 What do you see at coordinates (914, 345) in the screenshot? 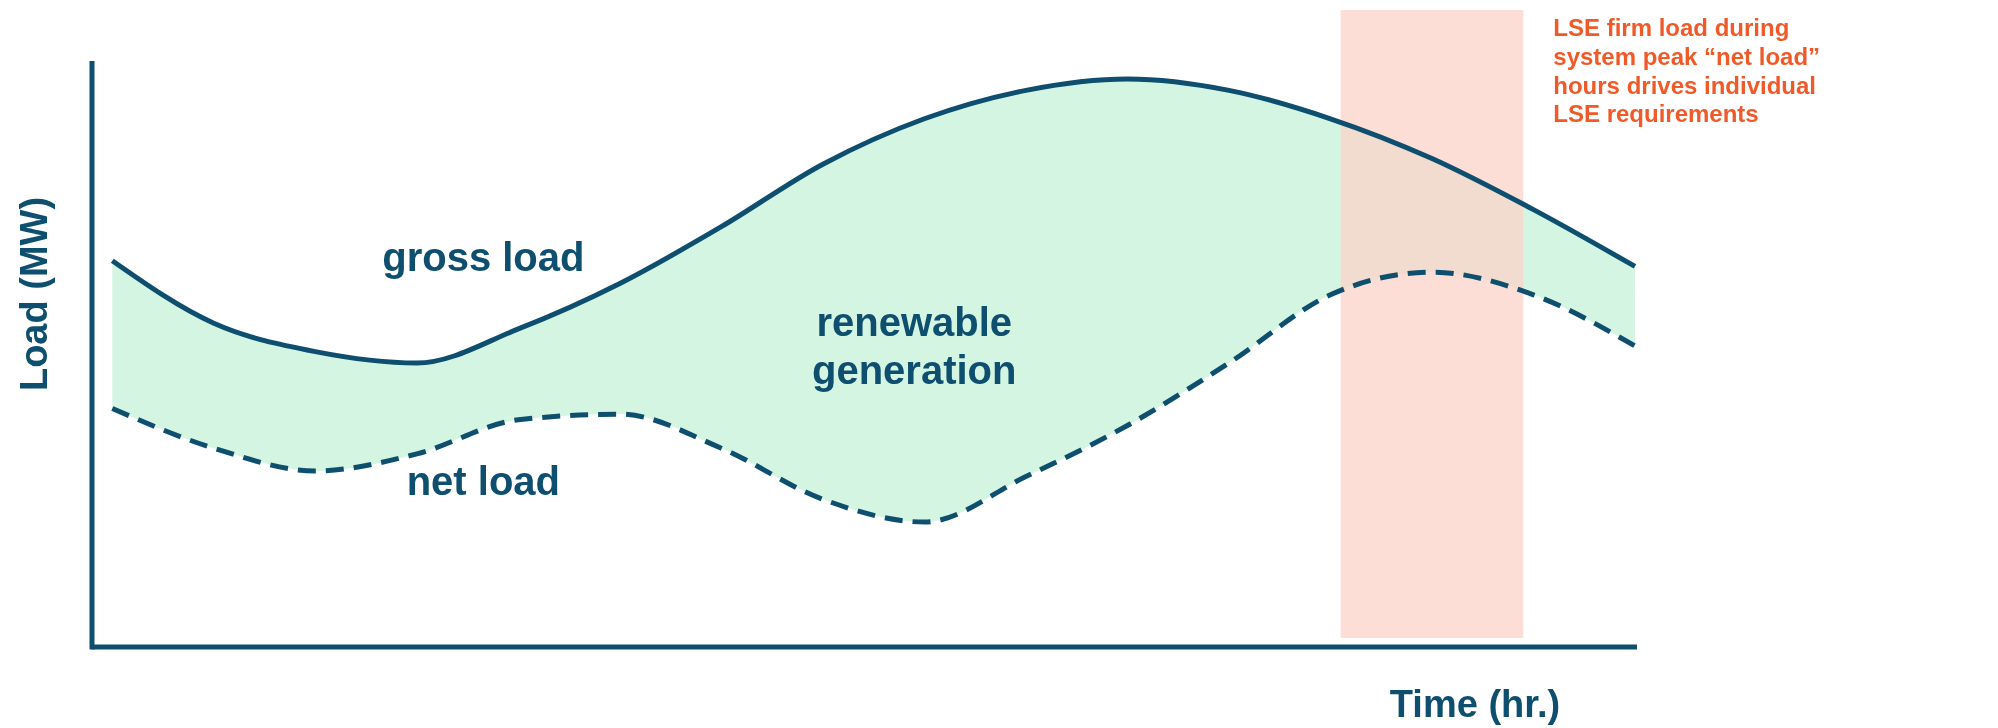
I see `annotation: renewable generation` at bounding box center [914, 345].